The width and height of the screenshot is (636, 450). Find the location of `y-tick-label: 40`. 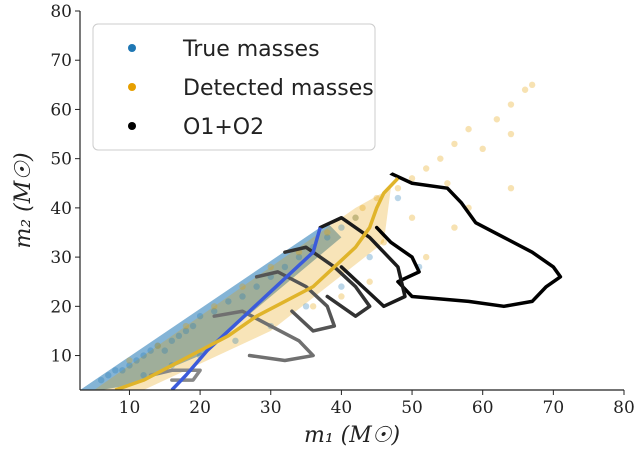

y-tick-label: 40 is located at coordinates (61, 209).